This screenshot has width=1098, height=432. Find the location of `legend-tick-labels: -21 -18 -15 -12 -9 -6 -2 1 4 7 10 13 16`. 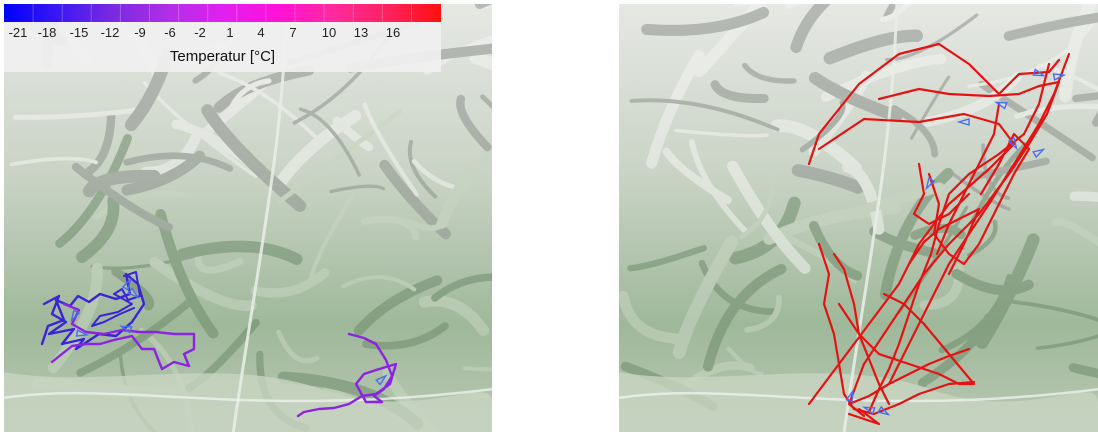

legend-tick-labels: -21 -18 -15 -12 -9 -6 -2 1 4 7 10 13 16 is located at coordinates (222, 33).